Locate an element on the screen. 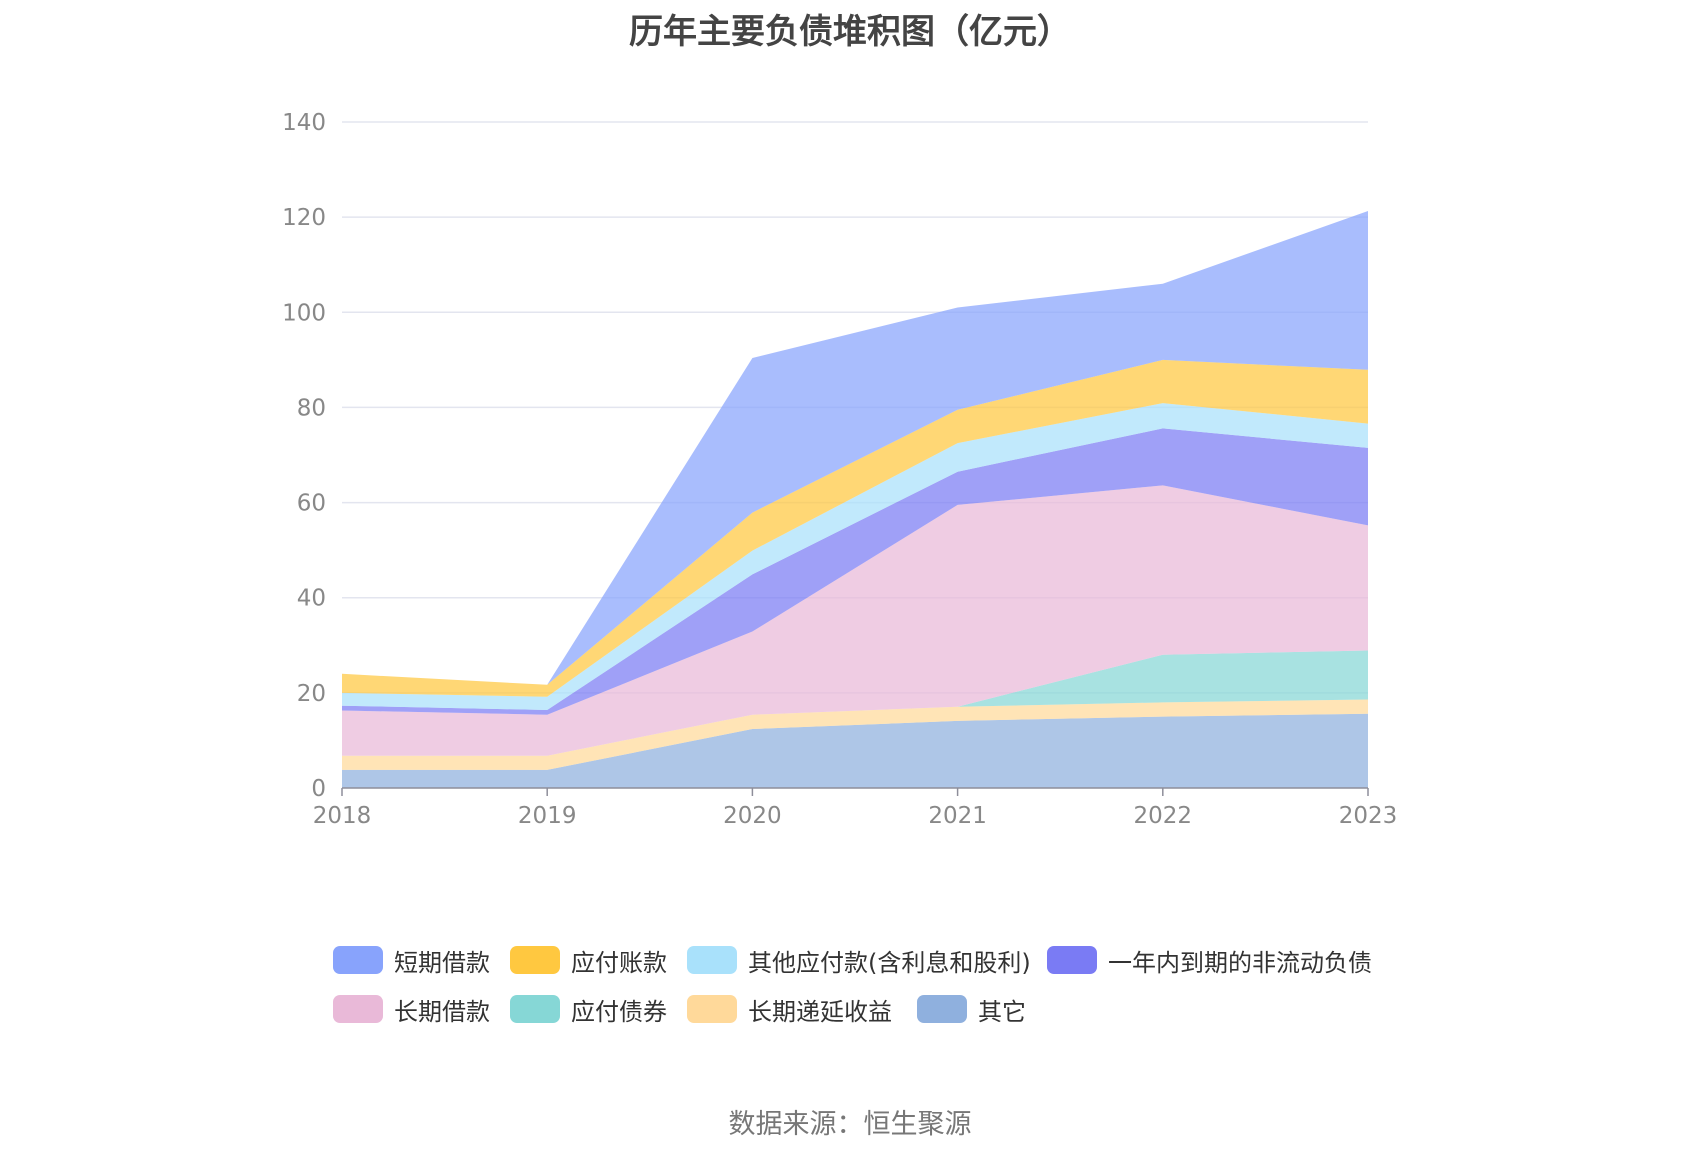 The height and width of the screenshot is (1150, 1700). legend-item-other-payables: 其他应付款(含利息和股利) is located at coordinates (859, 961).